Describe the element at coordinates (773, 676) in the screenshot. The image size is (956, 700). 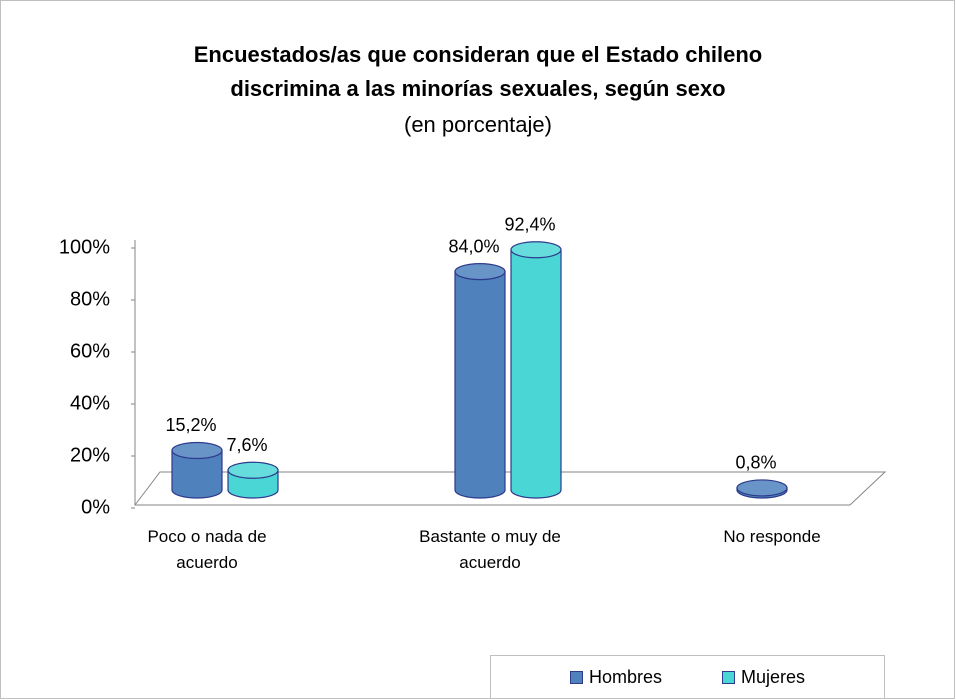
I see `legend-label: Mujeres` at that location.